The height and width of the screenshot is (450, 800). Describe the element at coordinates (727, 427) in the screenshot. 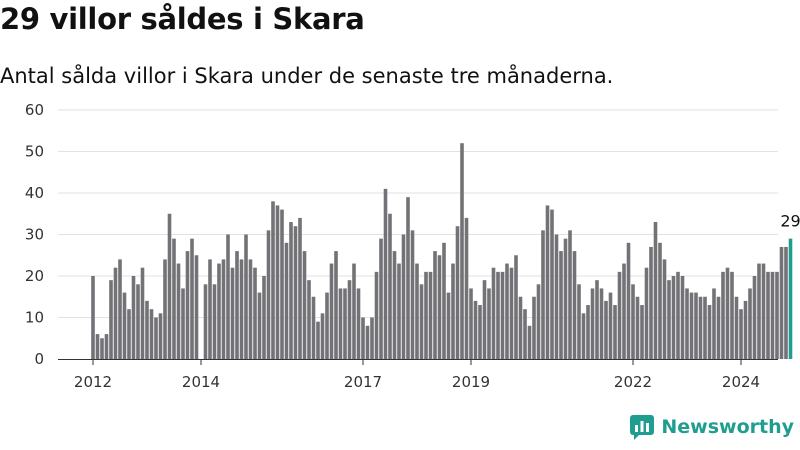

I see `brand-name: Newsworthy` at that location.